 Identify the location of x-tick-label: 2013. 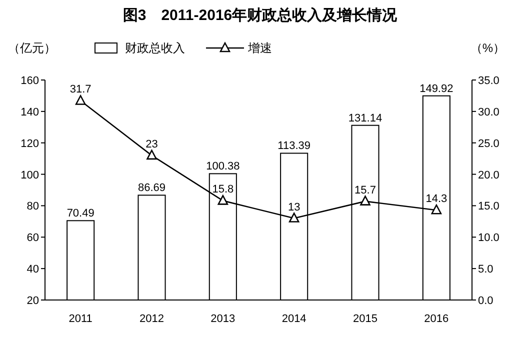
(223, 319).